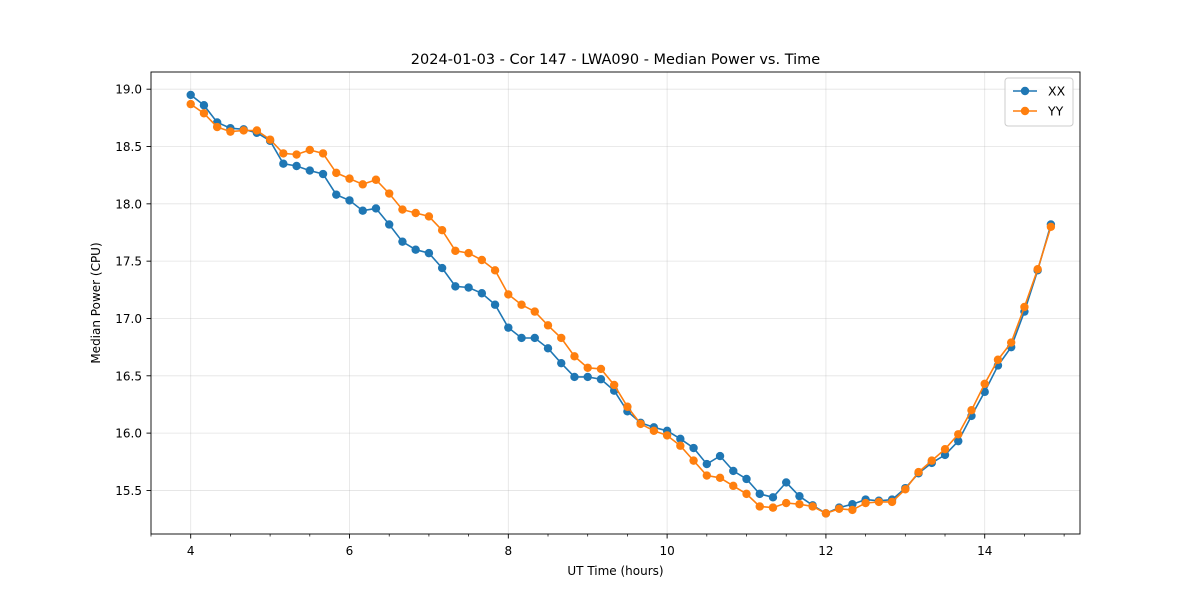 The width and height of the screenshot is (1200, 600). What do you see at coordinates (128, 147) in the screenshot?
I see `y-tick-label: 18.5` at bounding box center [128, 147].